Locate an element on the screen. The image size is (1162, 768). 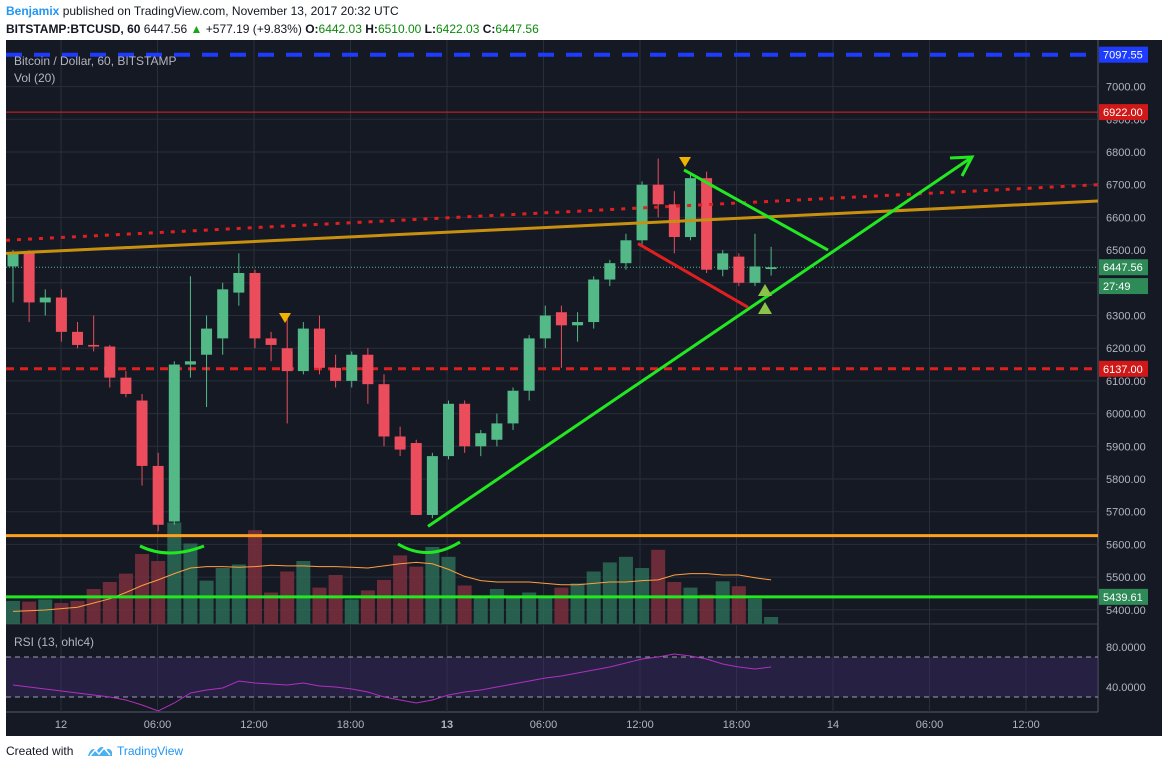
rsi-tick-label: 40.0000 is located at coordinates (1126, 688).